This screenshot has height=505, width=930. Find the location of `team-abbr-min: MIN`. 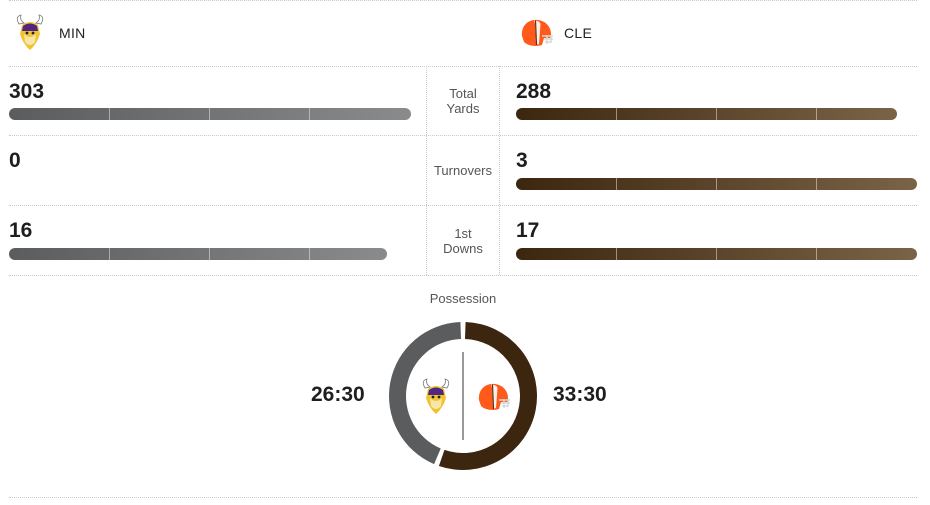

team-abbr-min: MIN is located at coordinates (72, 33).